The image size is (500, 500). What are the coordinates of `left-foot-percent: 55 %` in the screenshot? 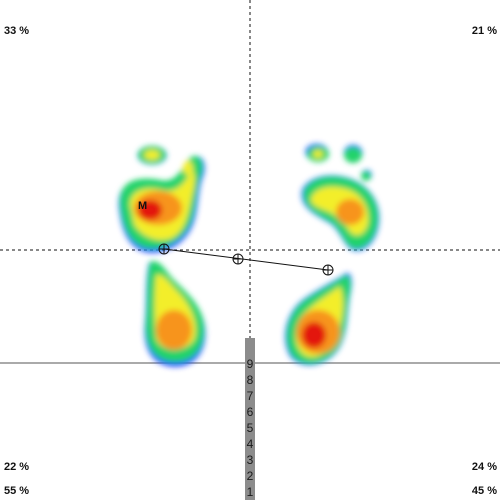 It's located at (17, 491).